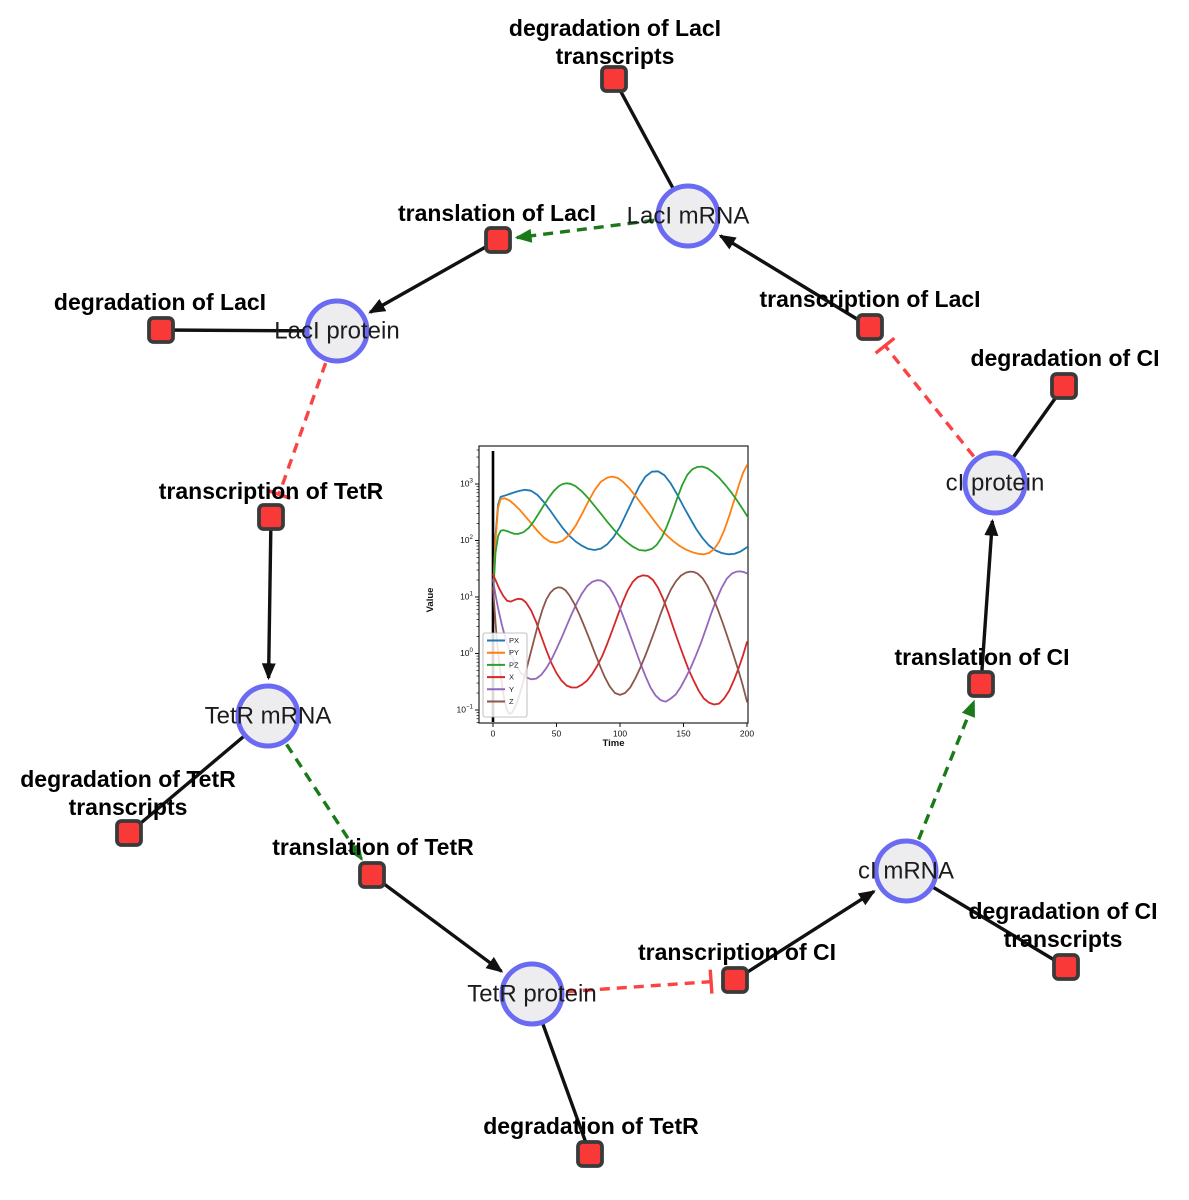 Image resolution: width=1189 pixels, height=1200 pixels. What do you see at coordinates (279, 494) in the screenshot?
I see `edge-laci-protein-to-transcription-of-tetr-tbar` at bounding box center [279, 494].